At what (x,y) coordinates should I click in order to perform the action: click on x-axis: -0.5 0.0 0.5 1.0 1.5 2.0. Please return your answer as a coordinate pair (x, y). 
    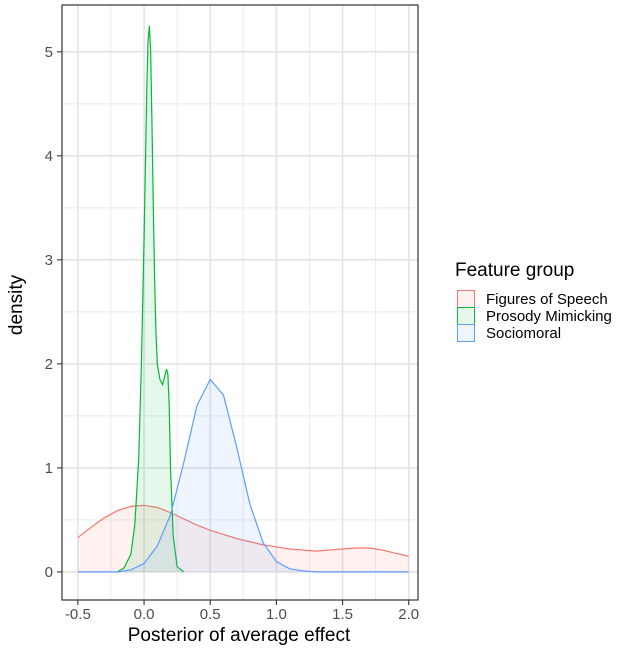
    Looking at the image, I should click on (242, 611).